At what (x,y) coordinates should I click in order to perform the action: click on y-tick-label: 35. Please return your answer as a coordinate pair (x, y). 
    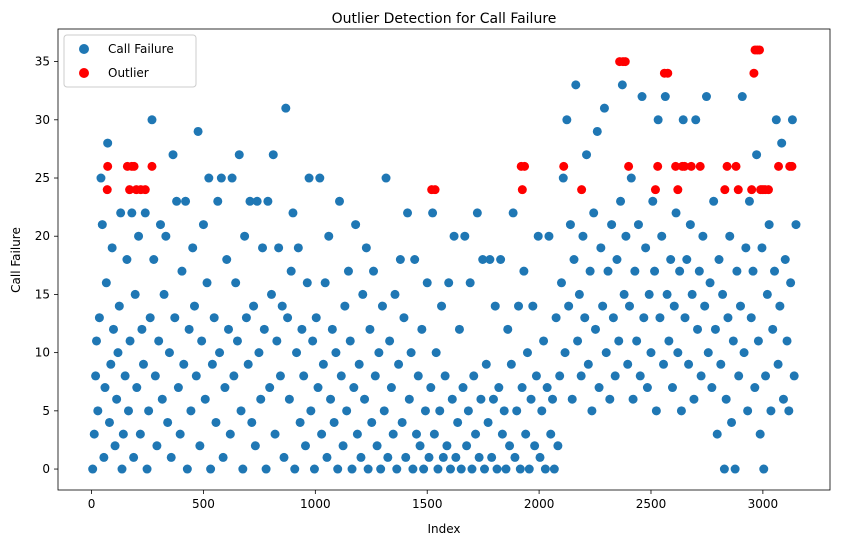
    Looking at the image, I should click on (42, 62).